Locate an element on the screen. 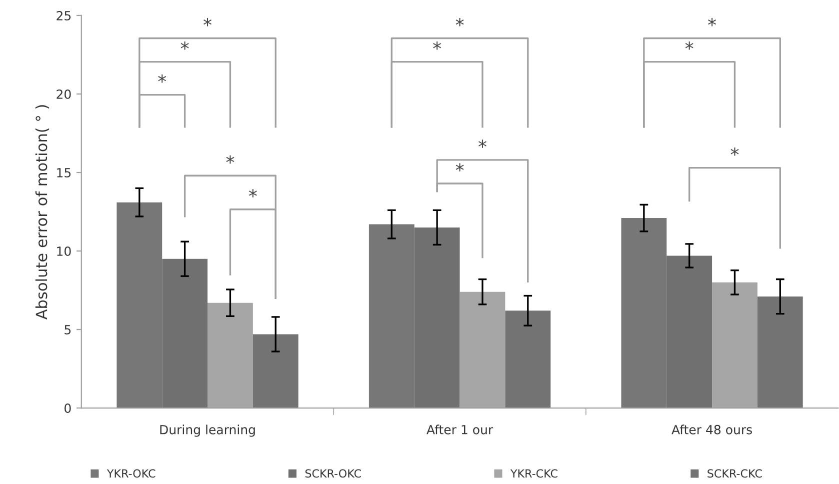 The height and width of the screenshot is (484, 839). y-tick-label: 25 is located at coordinates (63, 15).